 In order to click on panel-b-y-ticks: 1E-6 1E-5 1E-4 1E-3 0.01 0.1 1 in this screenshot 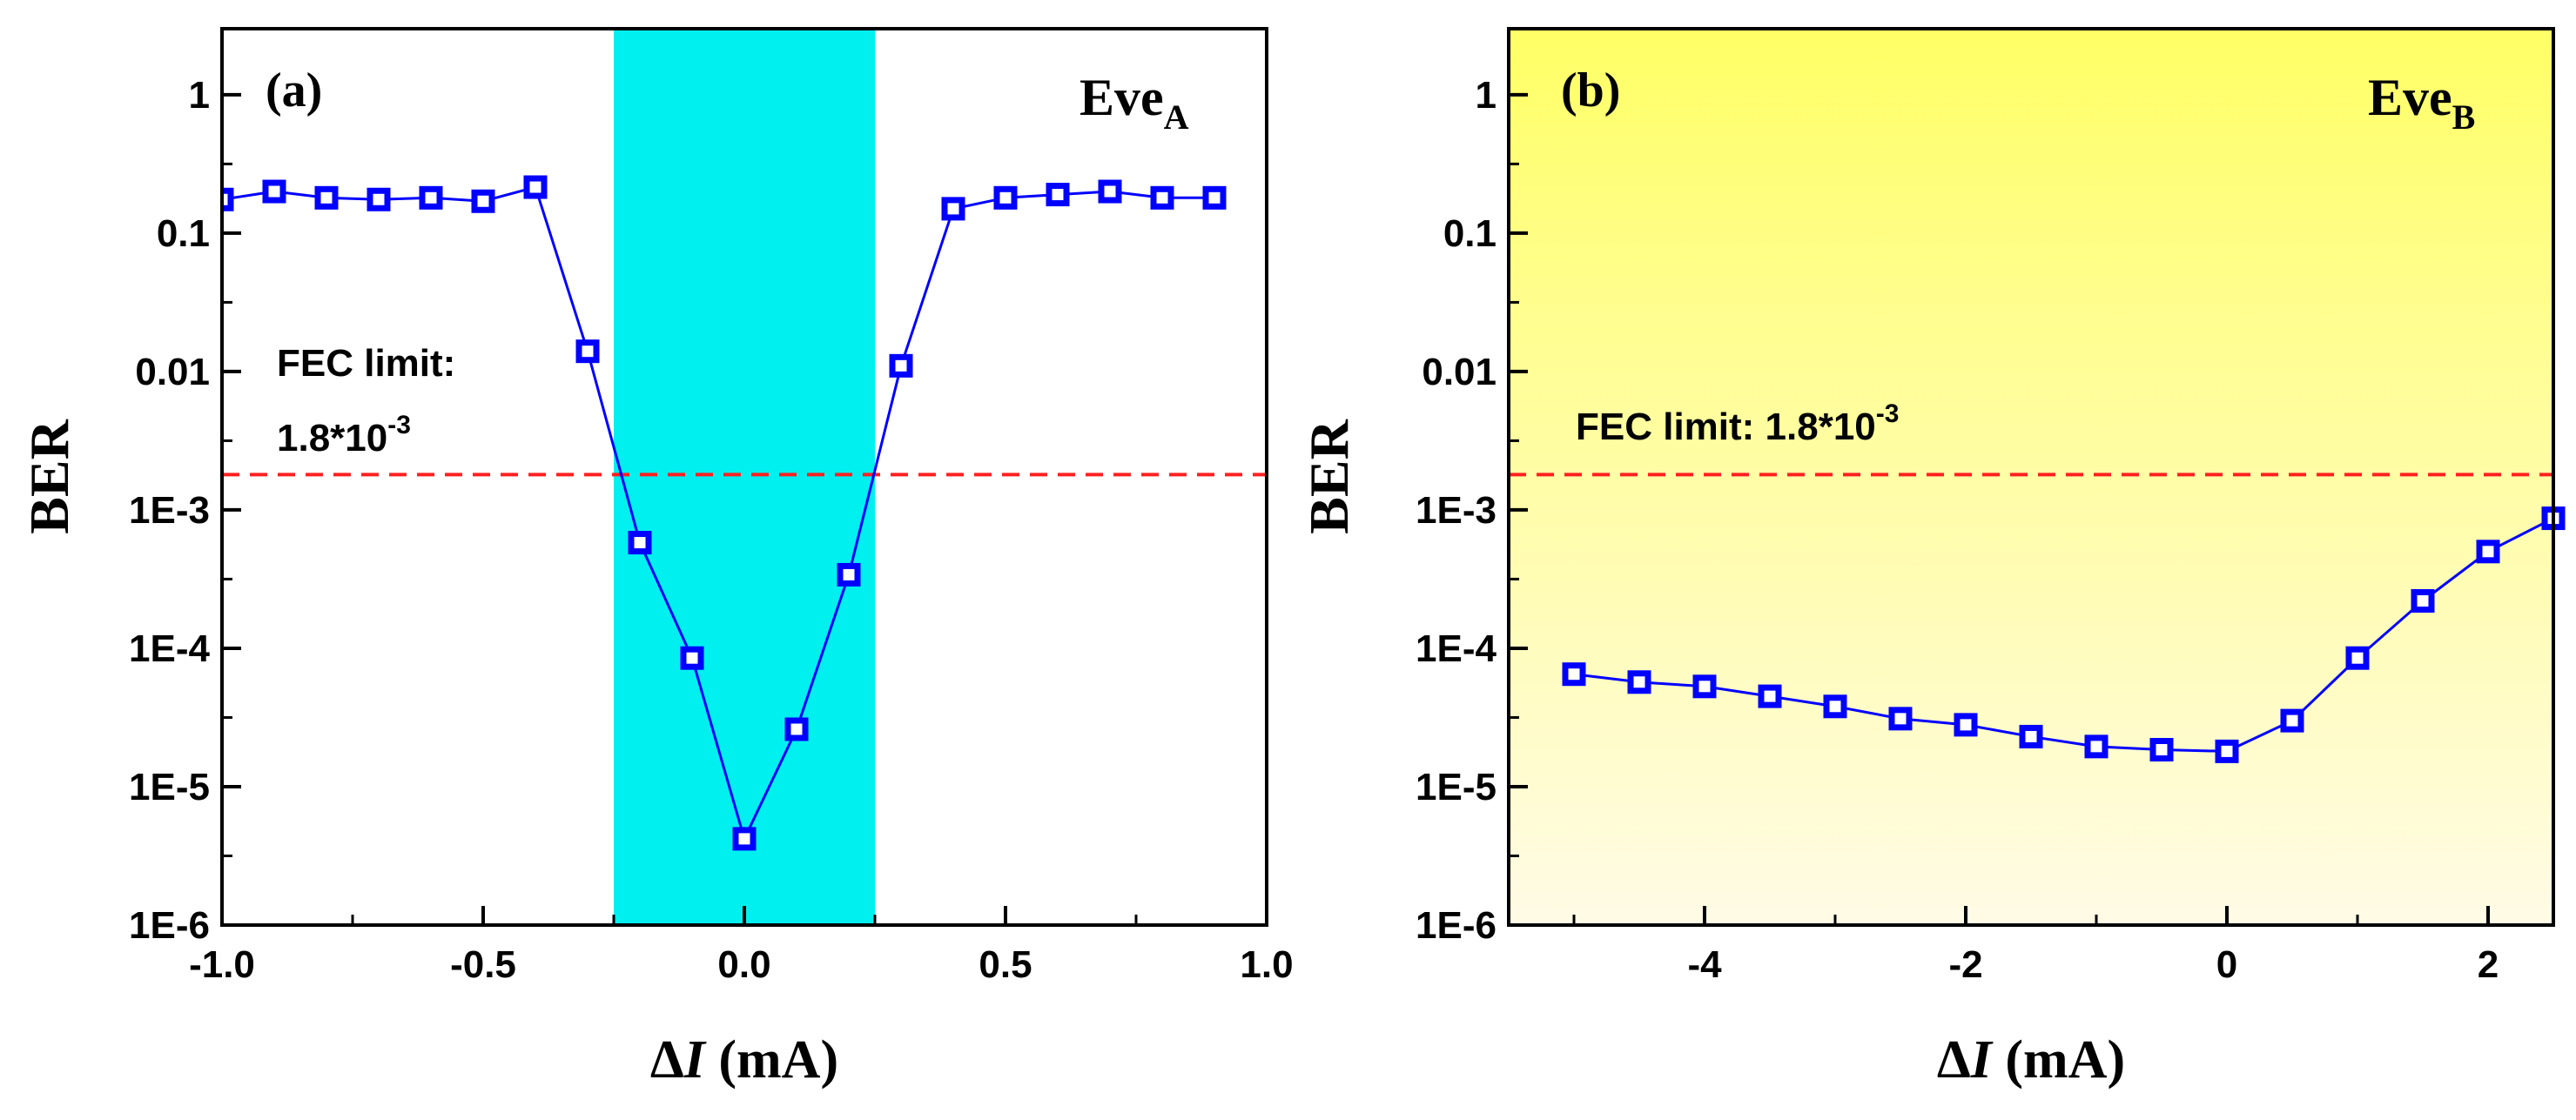, I will do `click(1472, 510)`.